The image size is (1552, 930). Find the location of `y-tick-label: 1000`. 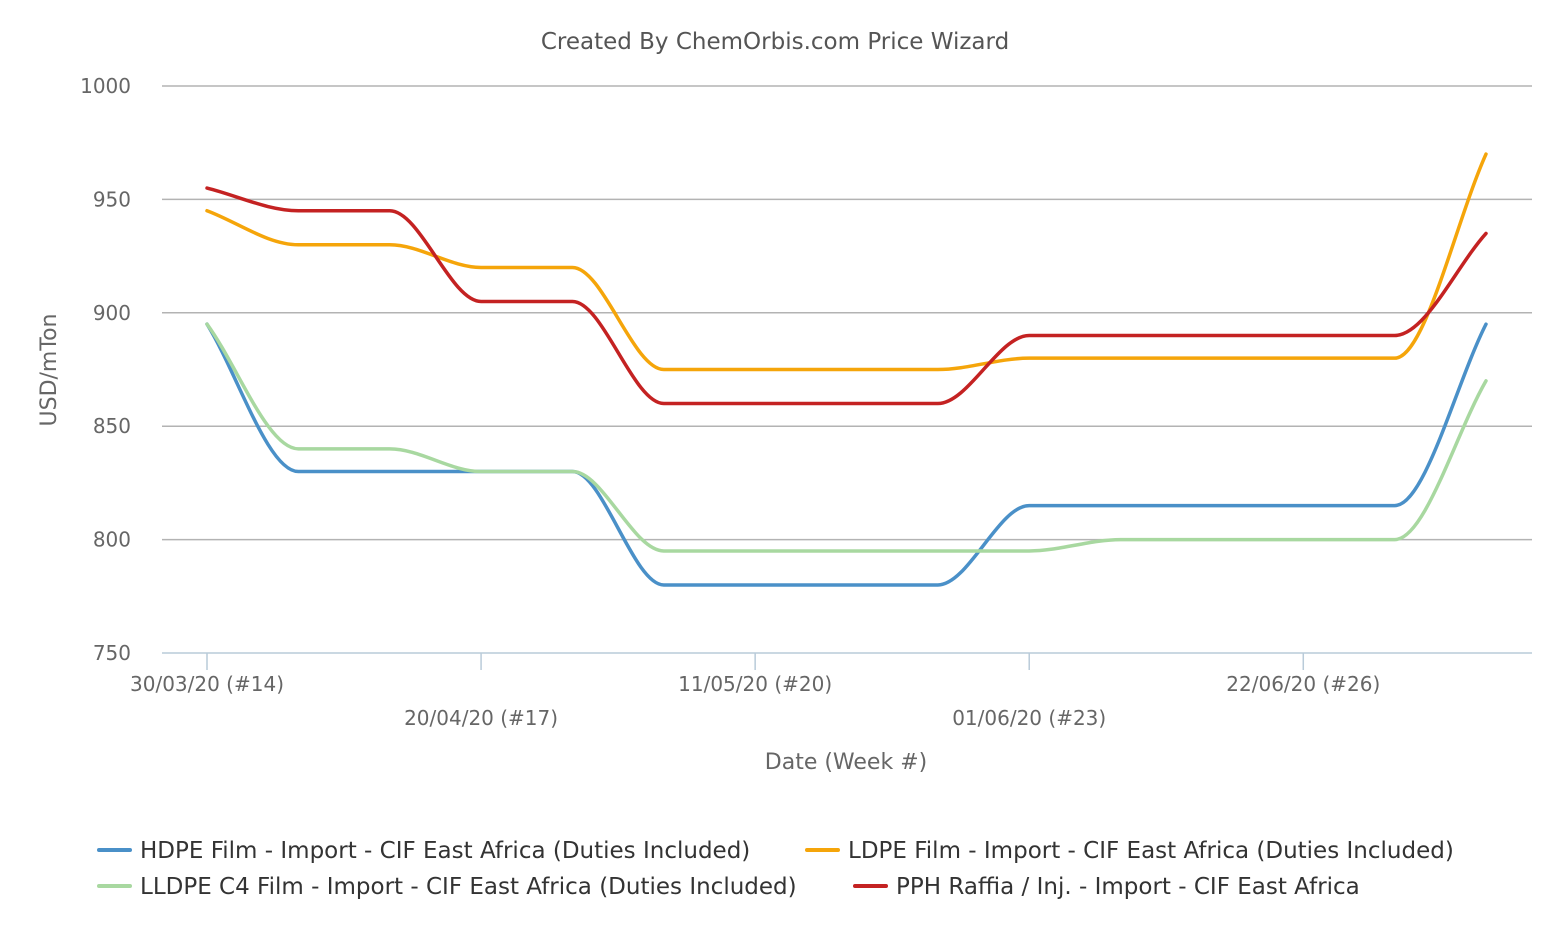

y-tick-label: 1000 is located at coordinates (105, 86).